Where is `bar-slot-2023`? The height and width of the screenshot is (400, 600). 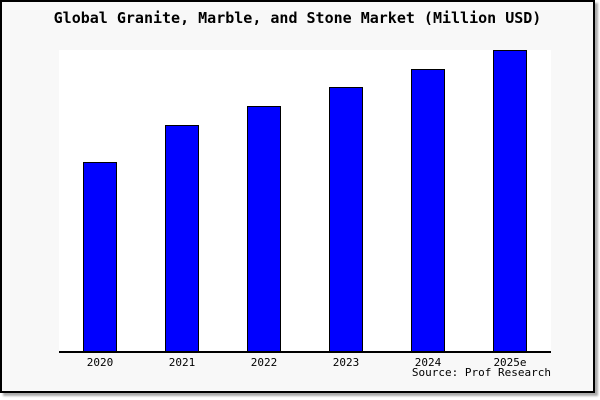 bar-slot-2023 is located at coordinates (346, 200).